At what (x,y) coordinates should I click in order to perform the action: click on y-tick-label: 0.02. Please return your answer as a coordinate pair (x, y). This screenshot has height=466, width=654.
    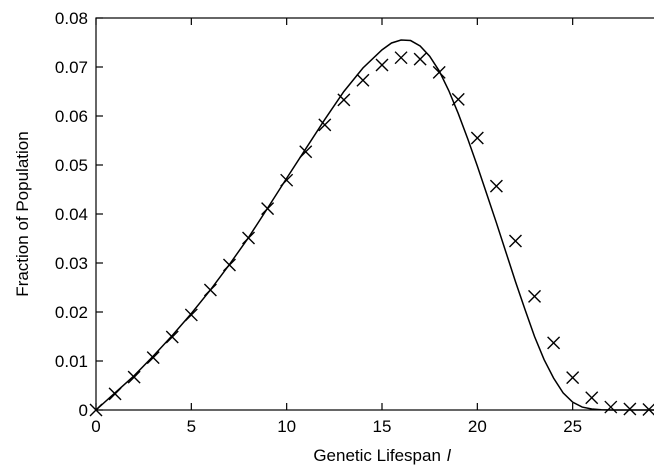
    Looking at the image, I should click on (71, 312).